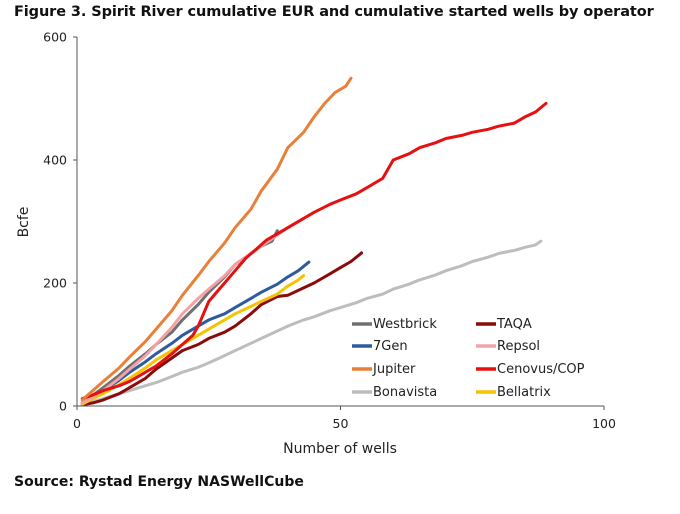 The height and width of the screenshot is (514, 680). What do you see at coordinates (390, 346) in the screenshot?
I see `legend-label: 7Gen` at bounding box center [390, 346].